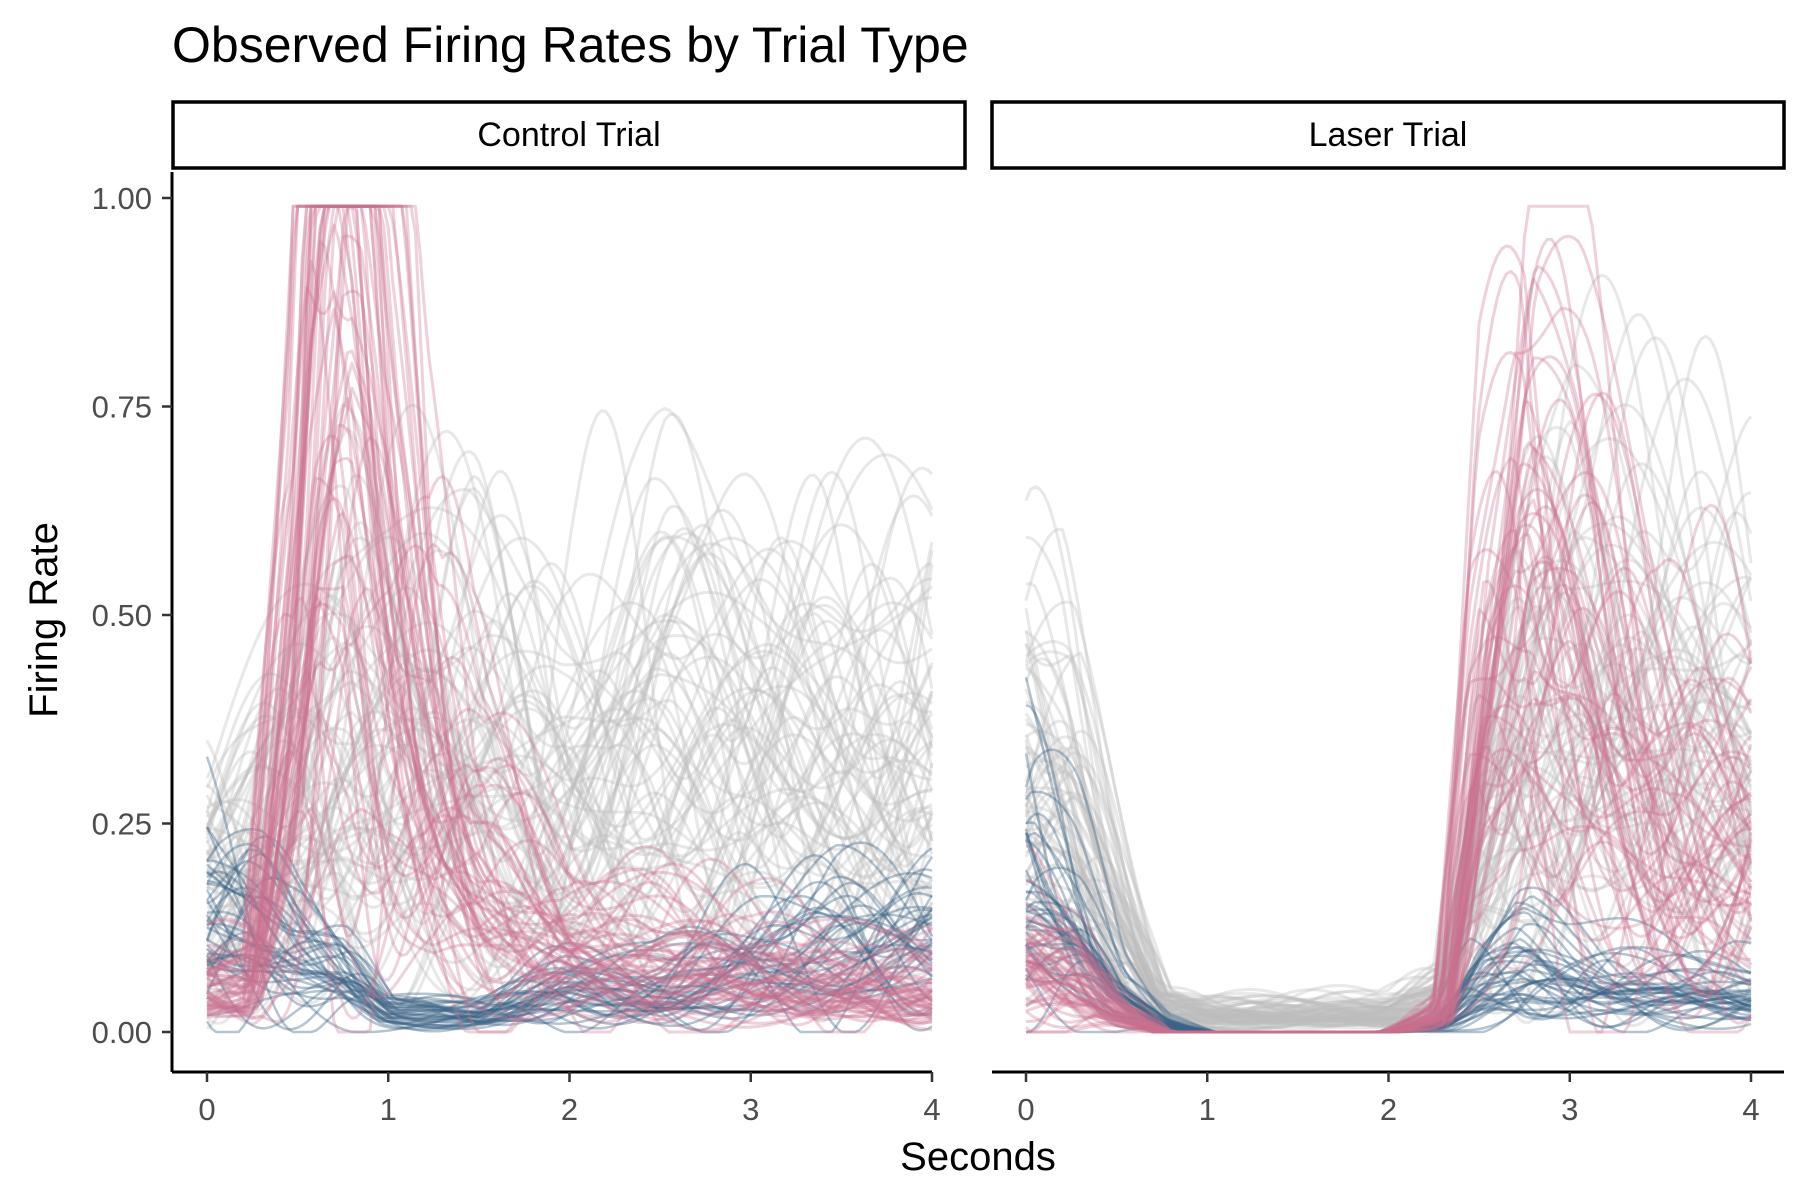 Image resolution: width=1800 pixels, height=1200 pixels. I want to click on x-tick-label: 2, so click(569, 1109).